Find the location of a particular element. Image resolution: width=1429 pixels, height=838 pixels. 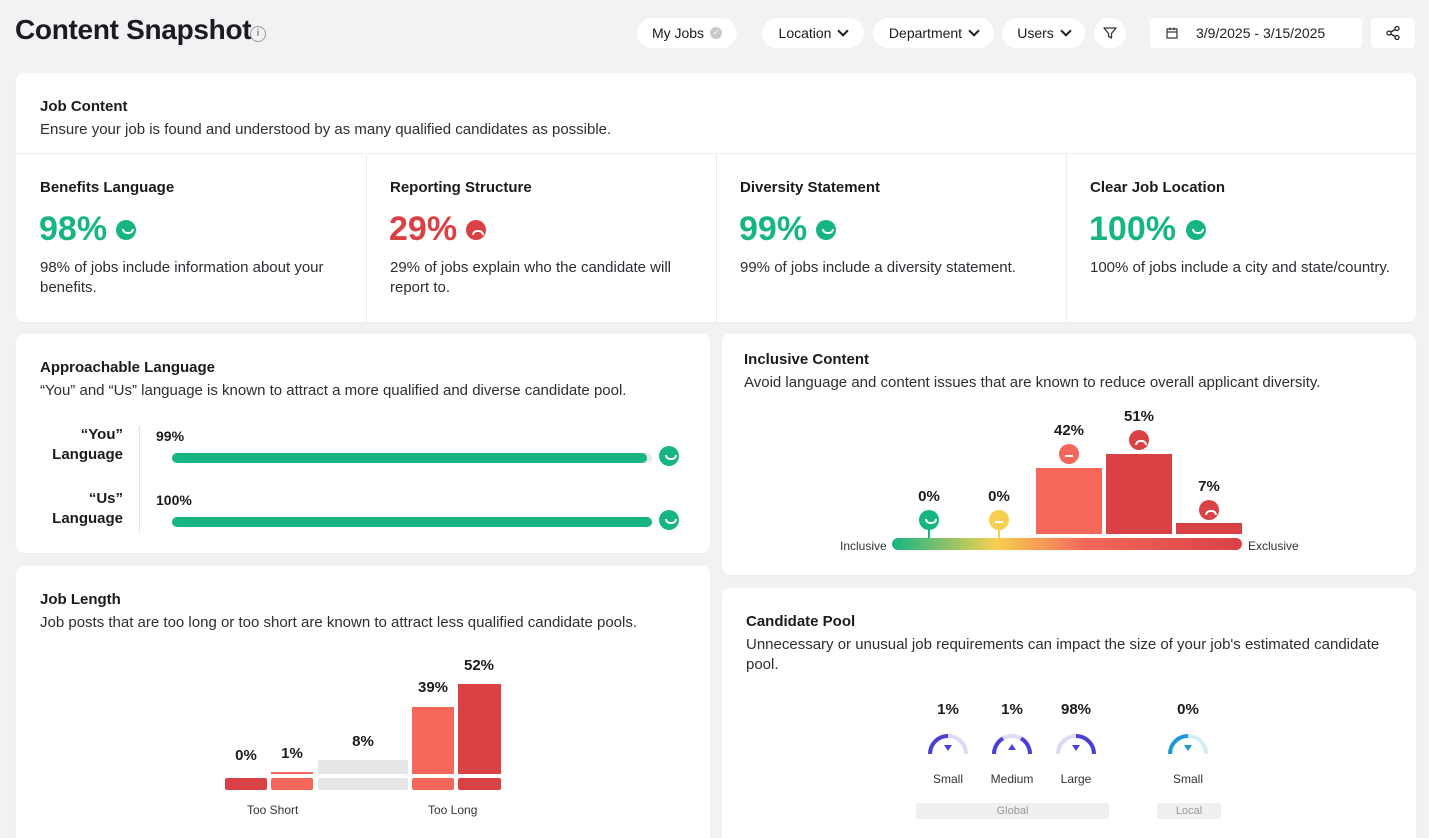

job-length-title: Job Length is located at coordinates (80, 599).